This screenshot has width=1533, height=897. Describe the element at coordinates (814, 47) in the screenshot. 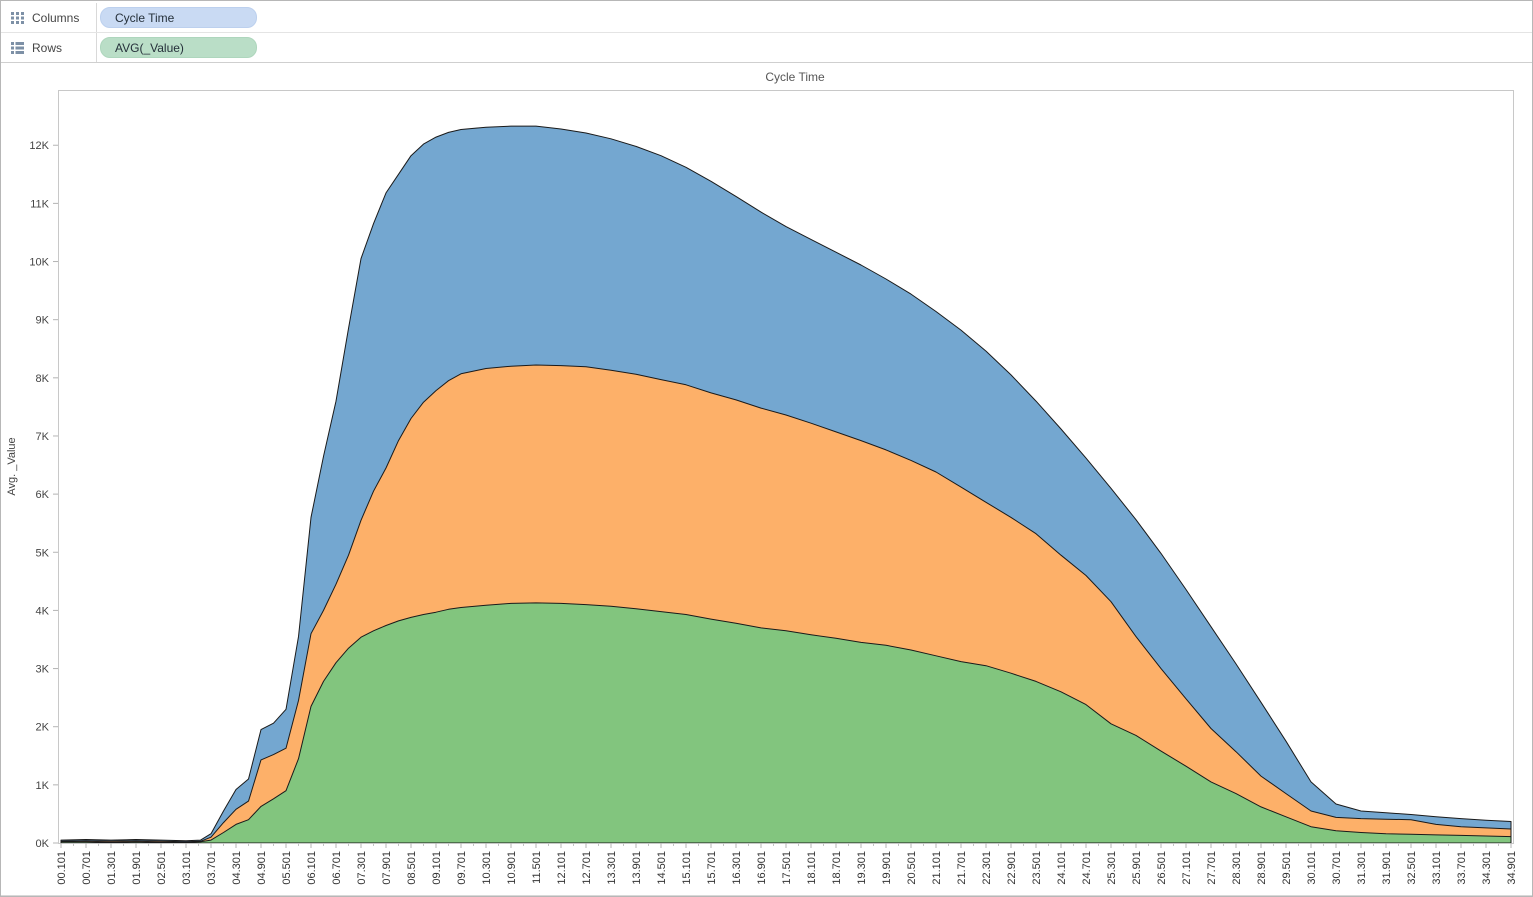

I see `rows-shelf-dropzone: AVG(_Value)` at that location.